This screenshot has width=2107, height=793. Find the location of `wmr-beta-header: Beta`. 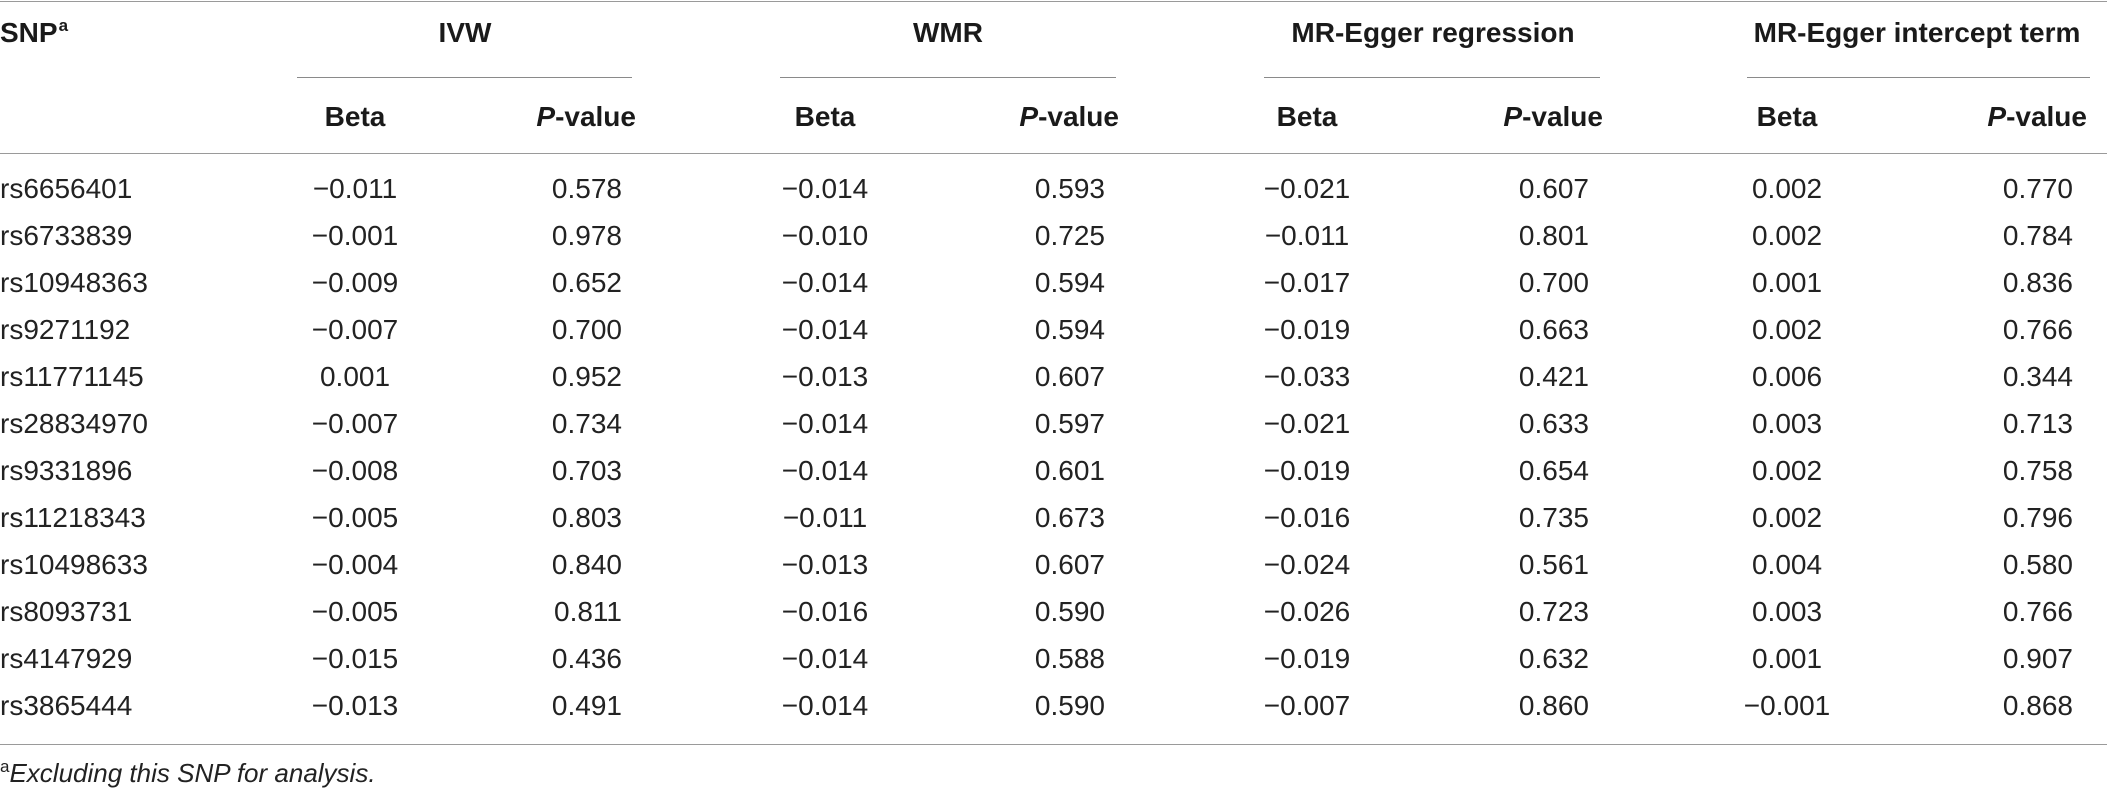

wmr-beta-header: Beta is located at coordinates (825, 116).